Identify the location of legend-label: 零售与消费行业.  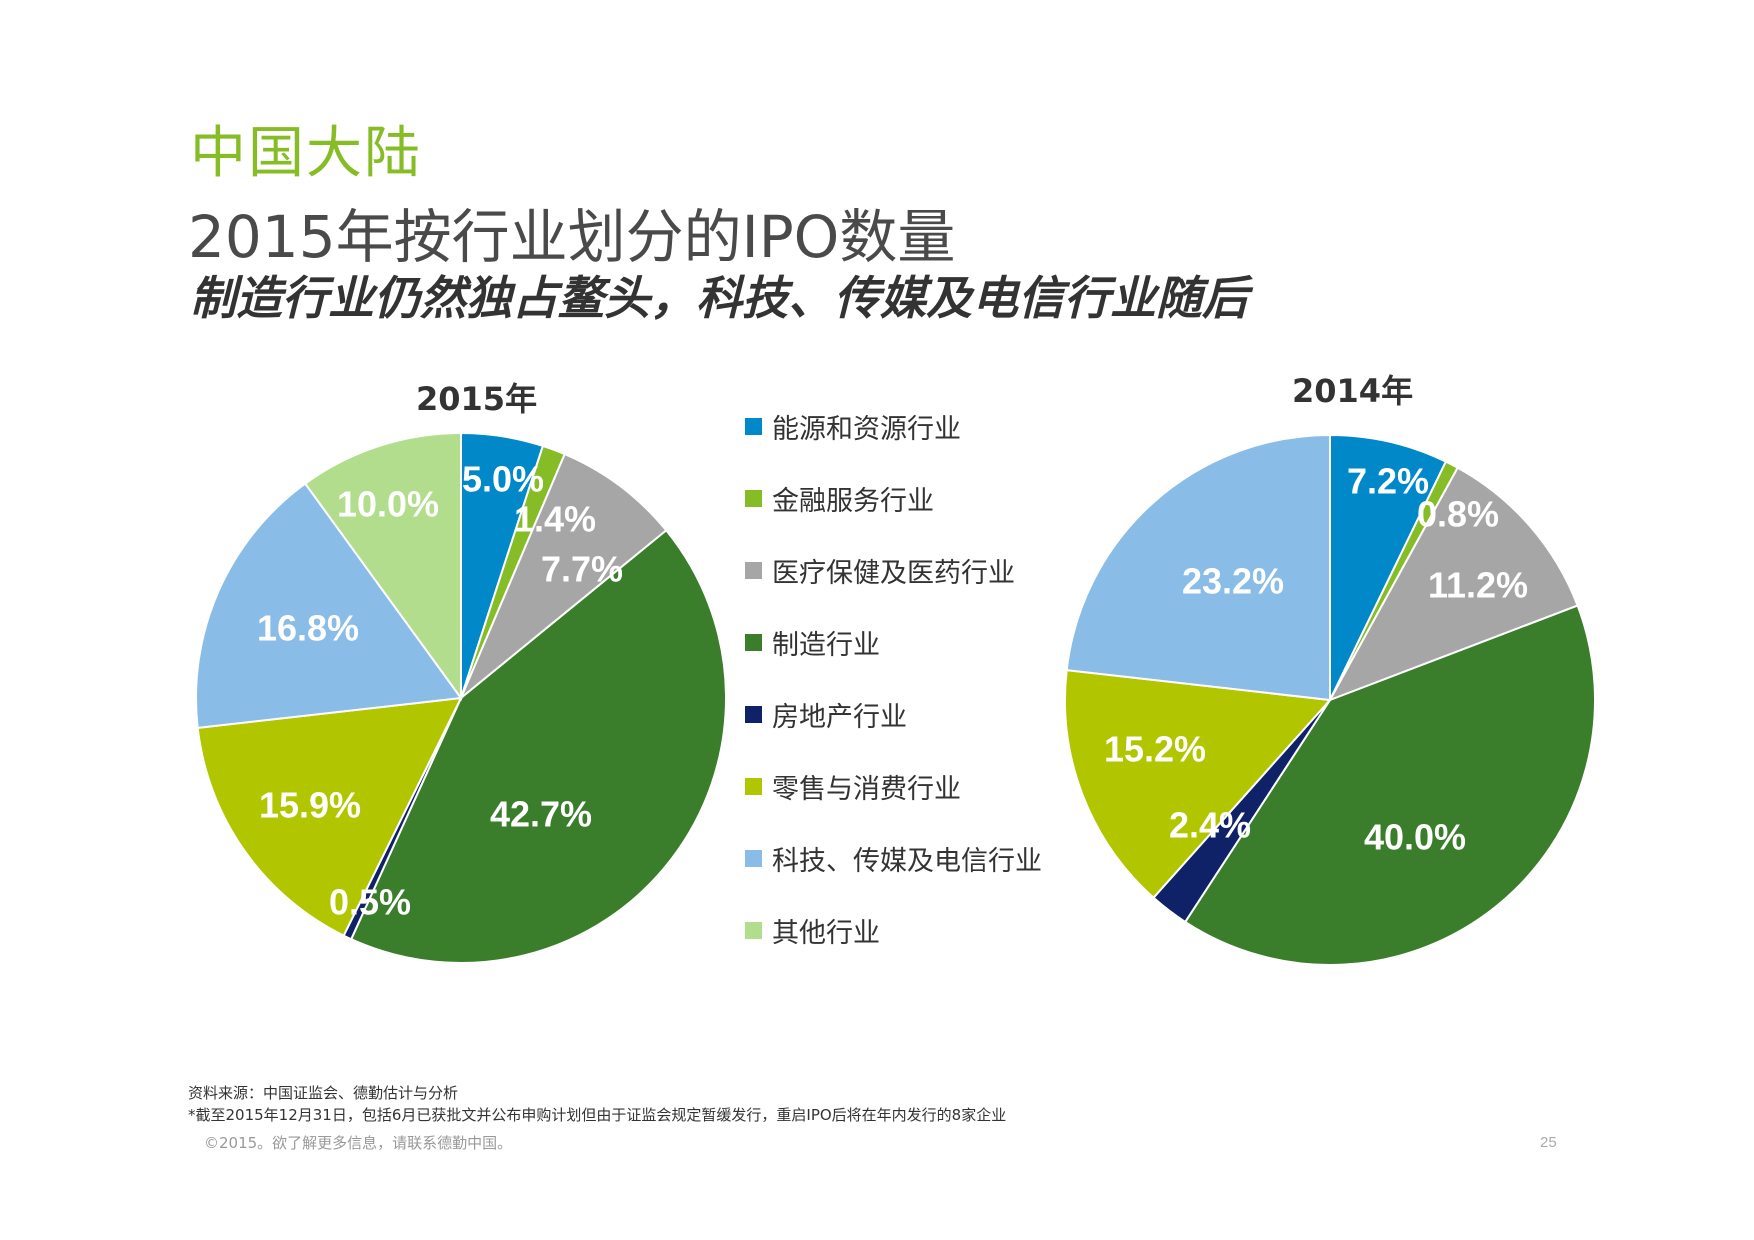
(866, 789).